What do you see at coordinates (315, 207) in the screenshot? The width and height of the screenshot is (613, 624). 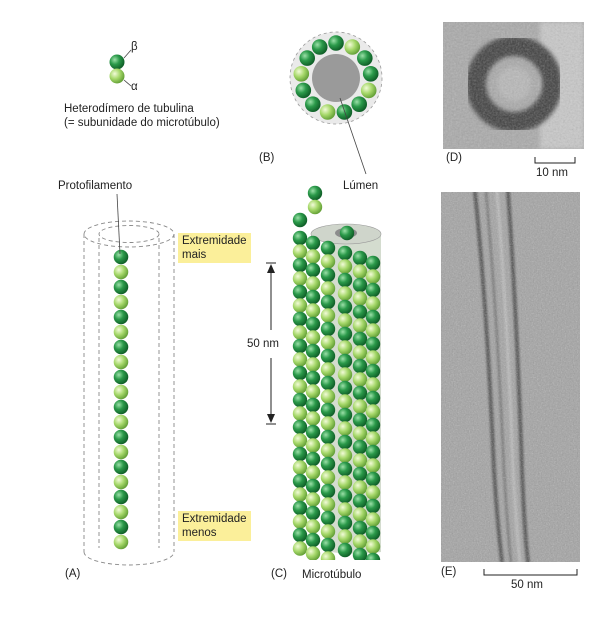 I see `protruding-alpha-tubulin` at bounding box center [315, 207].